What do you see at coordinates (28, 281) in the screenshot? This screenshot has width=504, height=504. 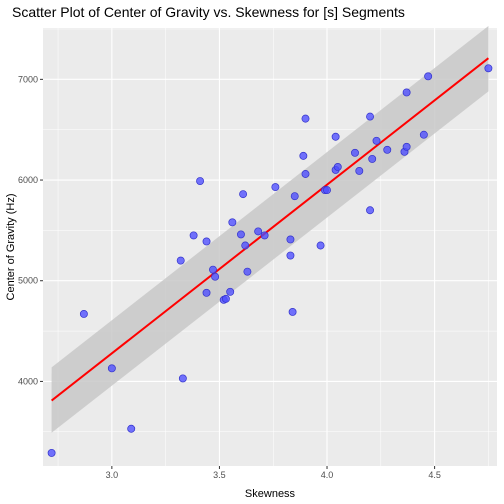 I see `y-tick-label: 5000` at bounding box center [28, 281].